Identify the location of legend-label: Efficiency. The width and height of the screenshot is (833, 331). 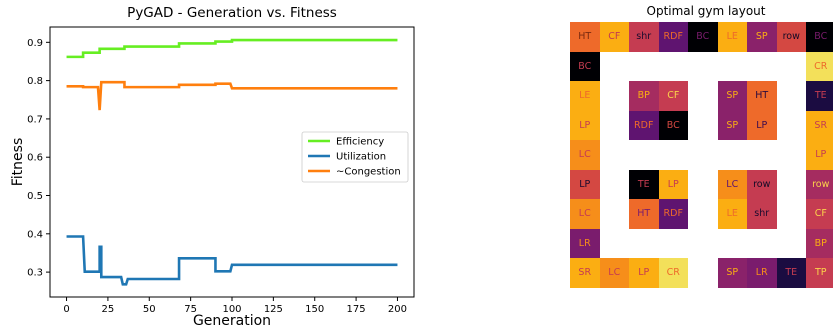
(360, 142).